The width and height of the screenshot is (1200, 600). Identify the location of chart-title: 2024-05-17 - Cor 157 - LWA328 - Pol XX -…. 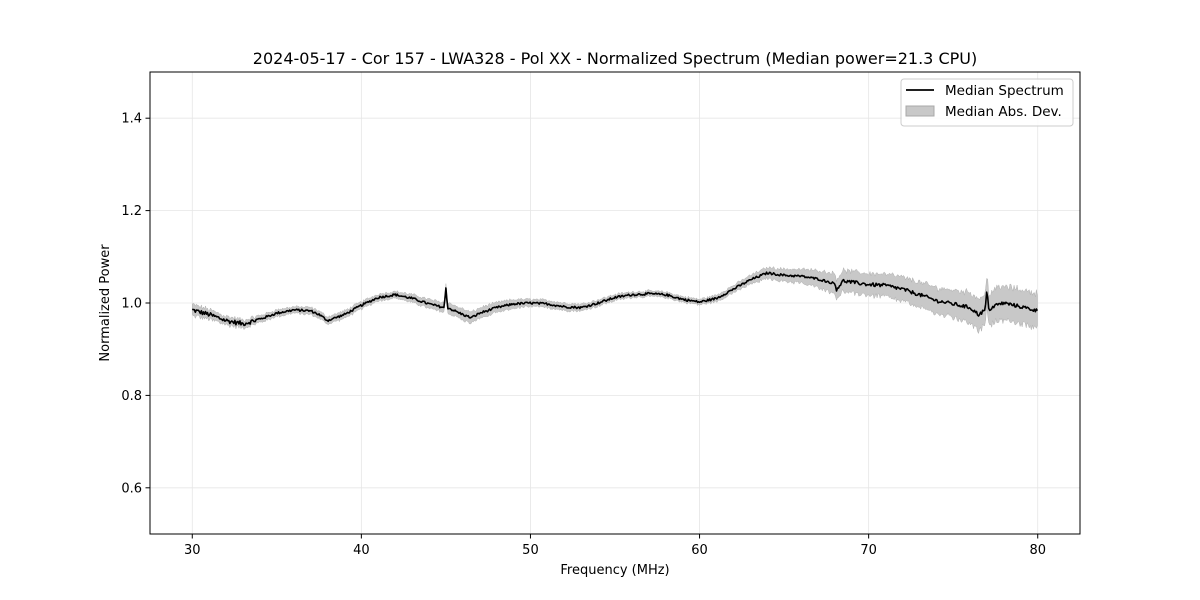
(615, 58).